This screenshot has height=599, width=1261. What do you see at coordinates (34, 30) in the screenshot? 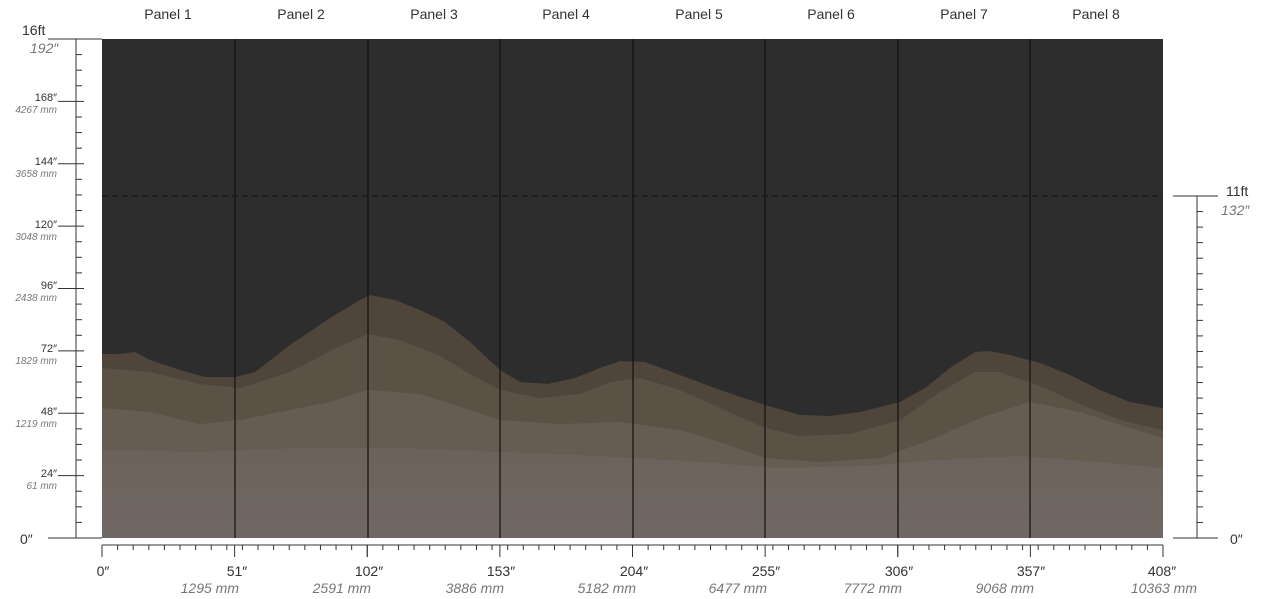
I see `left-ruler-top-ft: 16ft` at bounding box center [34, 30].